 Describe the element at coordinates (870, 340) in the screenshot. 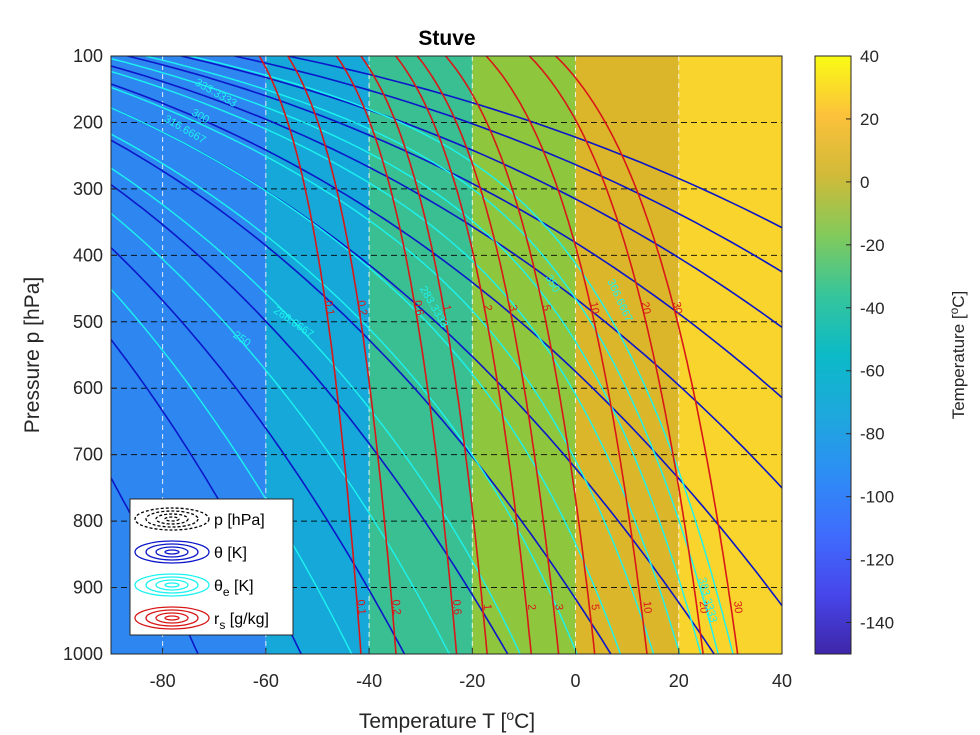

I see `colorbar-ticks: 40 20 0 -20 -40 -60 -80 -100 -120 -140` at that location.